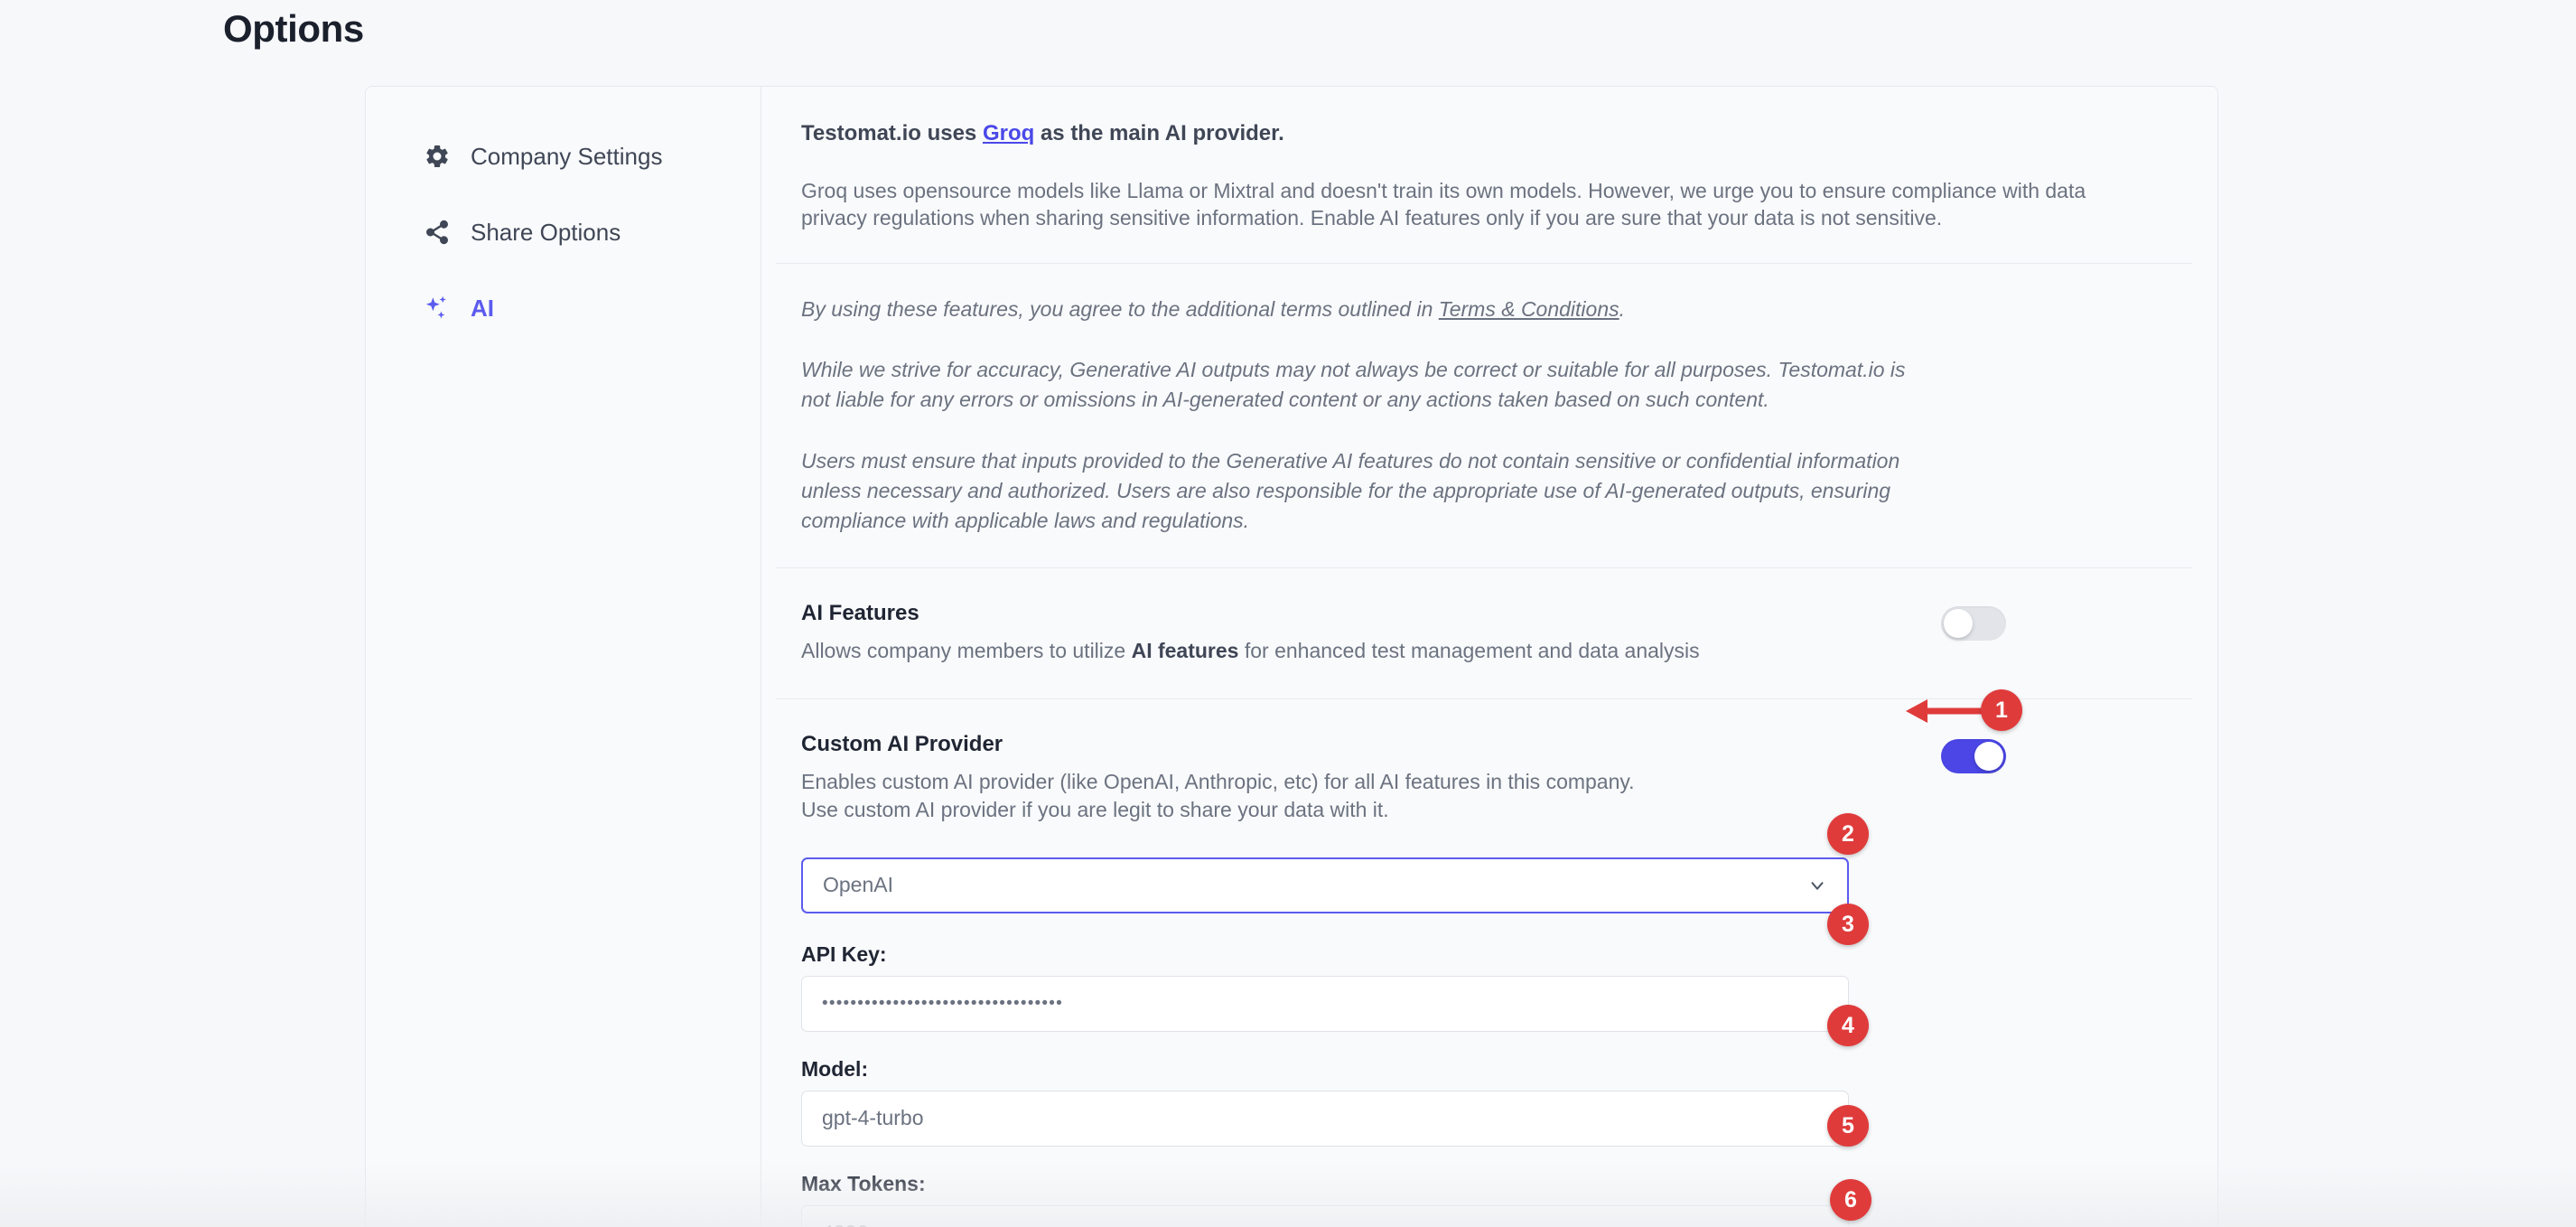 This screenshot has width=2576, height=1227. I want to click on annotation-badge-4: 4, so click(1848, 1026).